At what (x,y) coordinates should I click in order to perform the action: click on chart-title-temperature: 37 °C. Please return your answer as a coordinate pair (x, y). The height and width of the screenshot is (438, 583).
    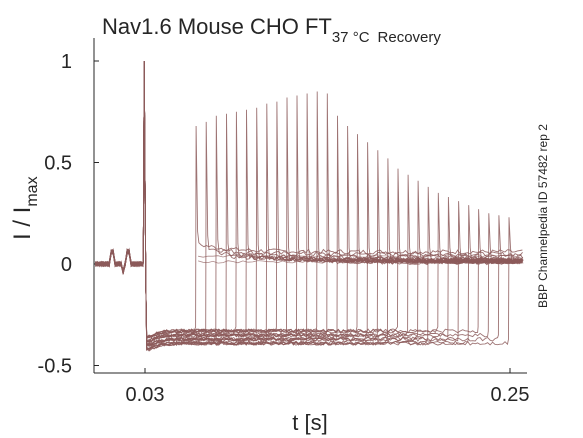
    Looking at the image, I should click on (351, 37).